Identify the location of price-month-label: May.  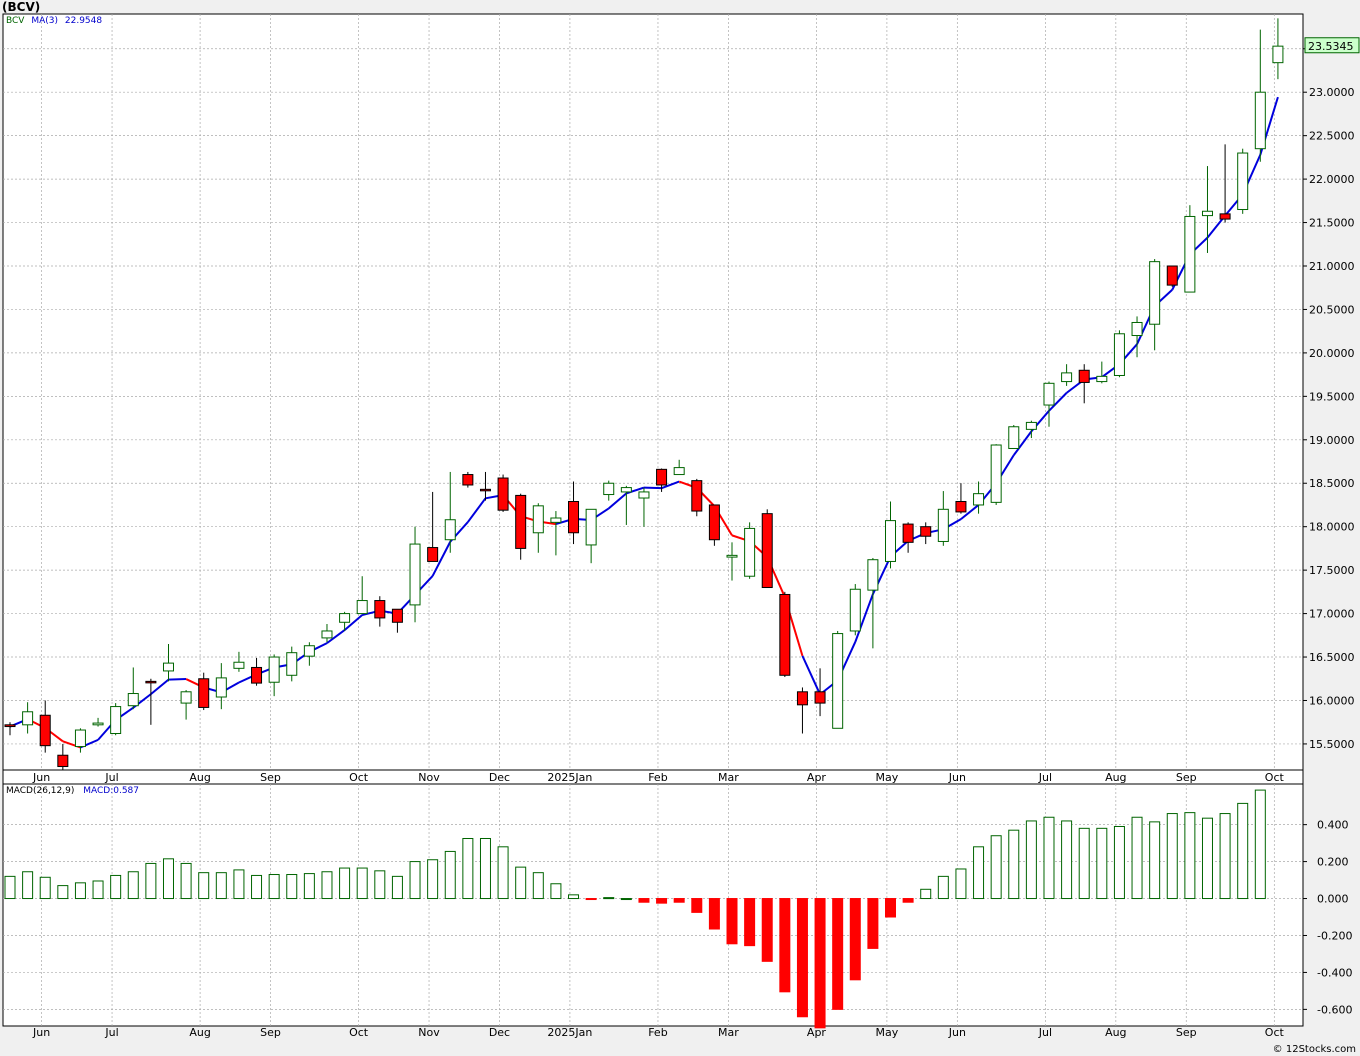
(887, 777).